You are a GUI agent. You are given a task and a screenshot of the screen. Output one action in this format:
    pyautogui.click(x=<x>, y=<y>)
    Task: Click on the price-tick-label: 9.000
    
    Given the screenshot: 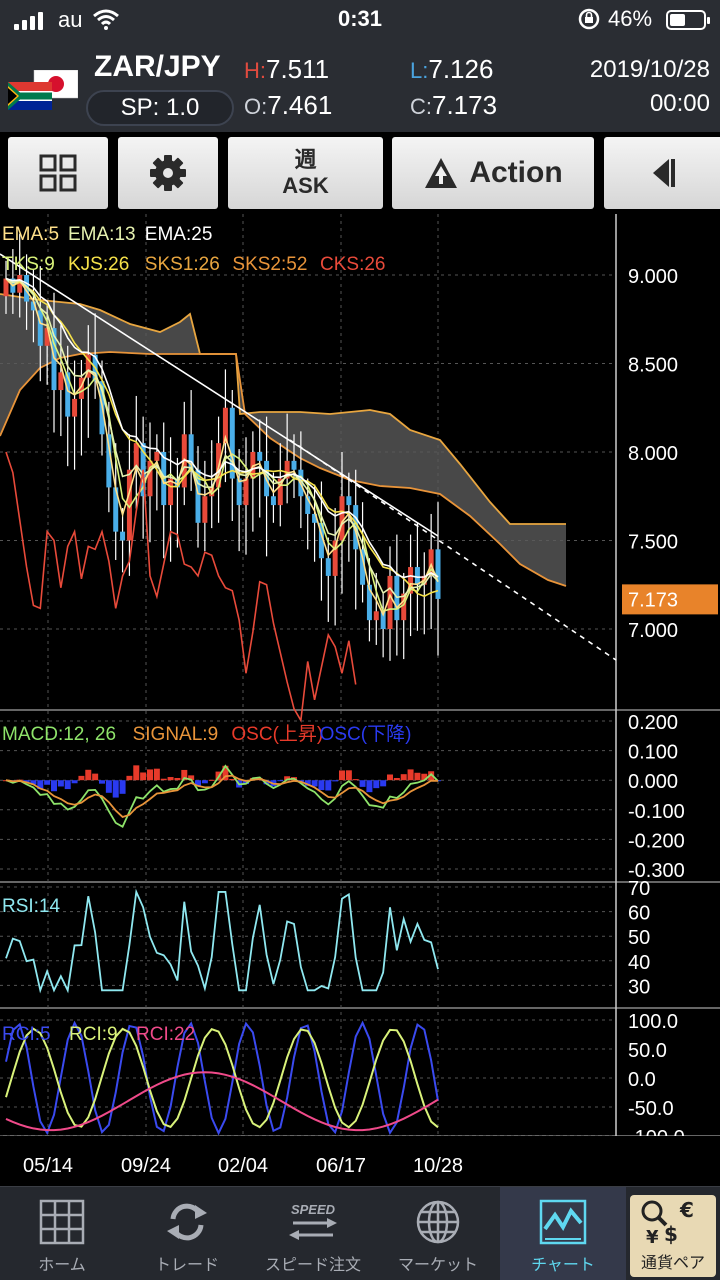 What is the action you would take?
    pyautogui.click(x=653, y=277)
    